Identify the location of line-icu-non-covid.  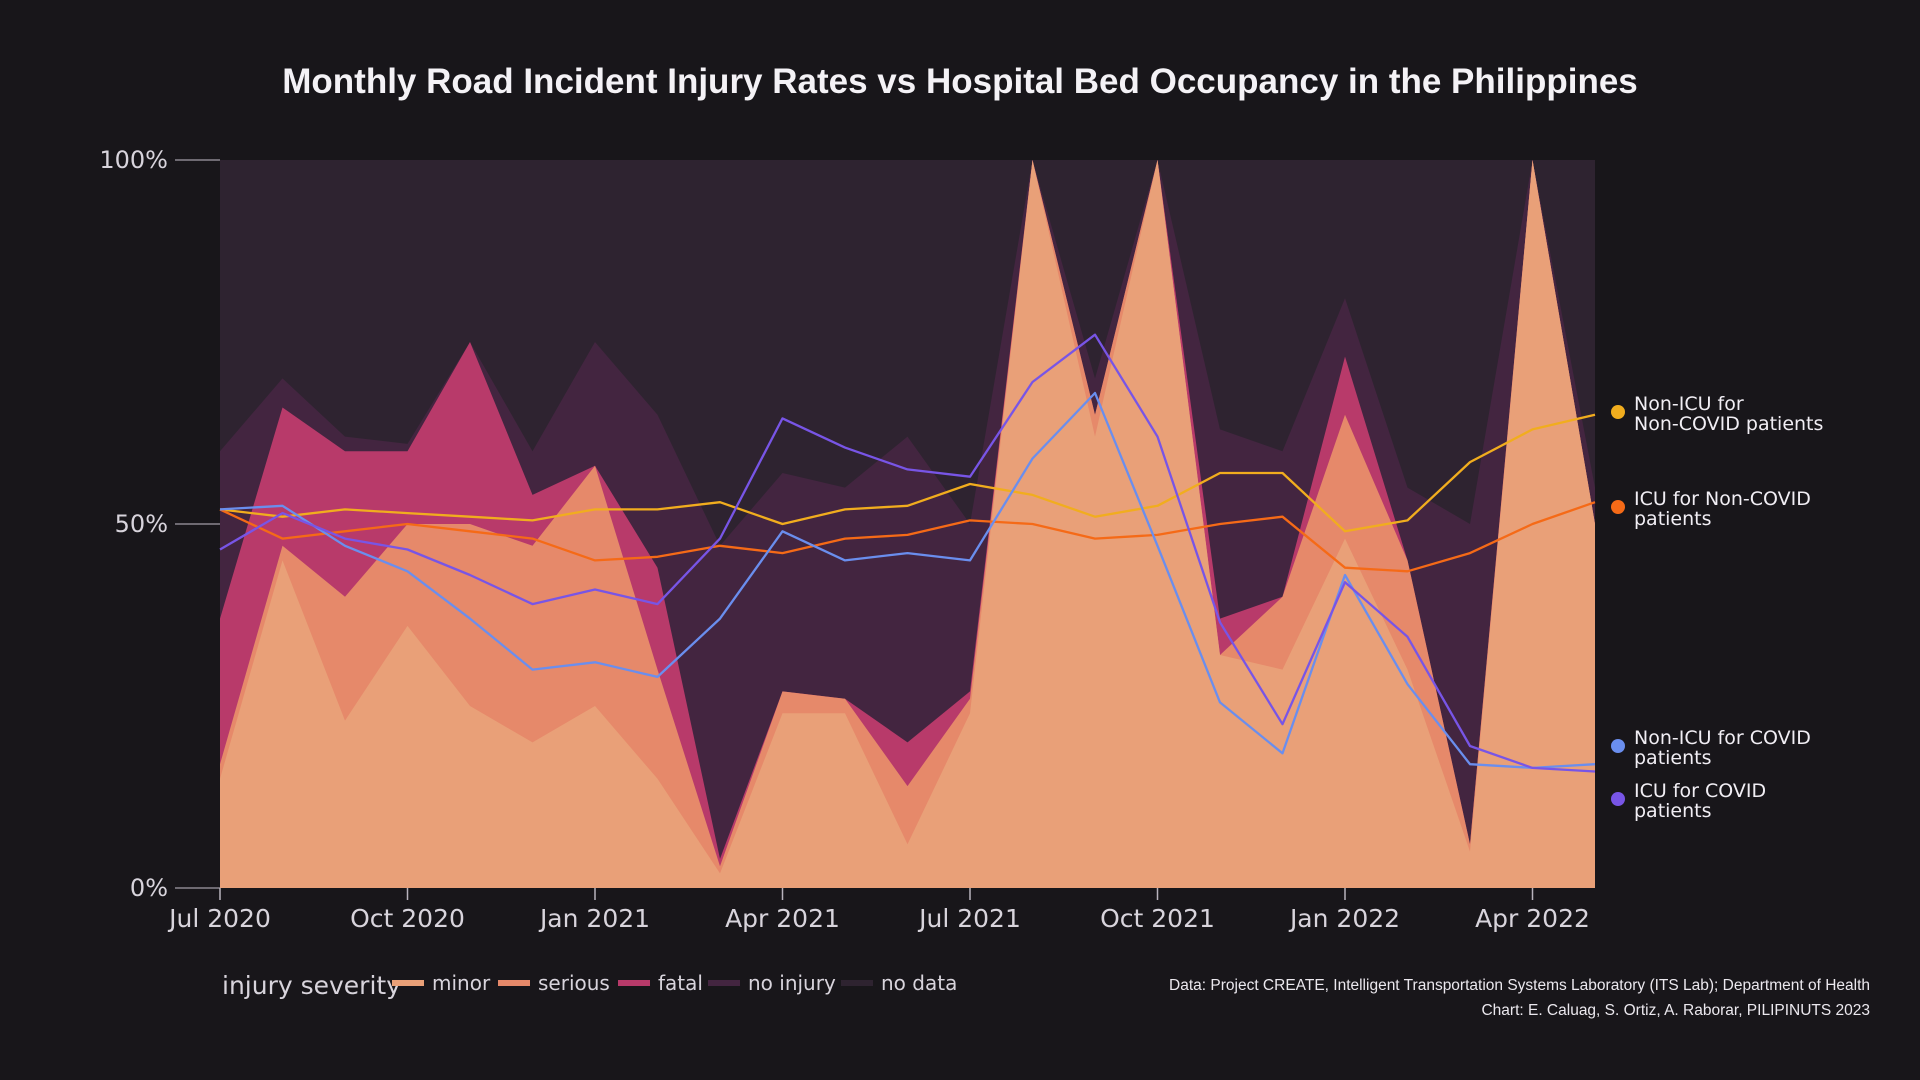
(907, 537).